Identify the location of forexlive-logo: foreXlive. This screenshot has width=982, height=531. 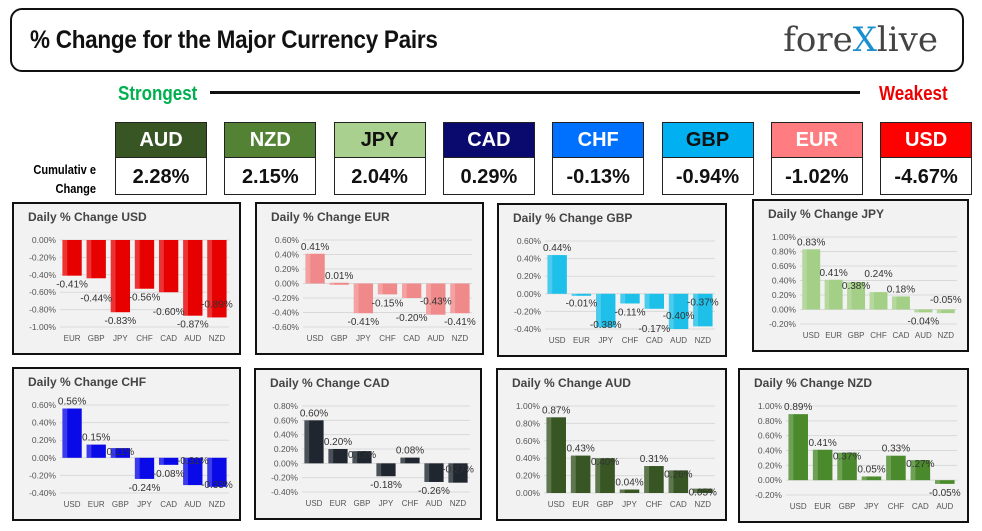
(860, 40).